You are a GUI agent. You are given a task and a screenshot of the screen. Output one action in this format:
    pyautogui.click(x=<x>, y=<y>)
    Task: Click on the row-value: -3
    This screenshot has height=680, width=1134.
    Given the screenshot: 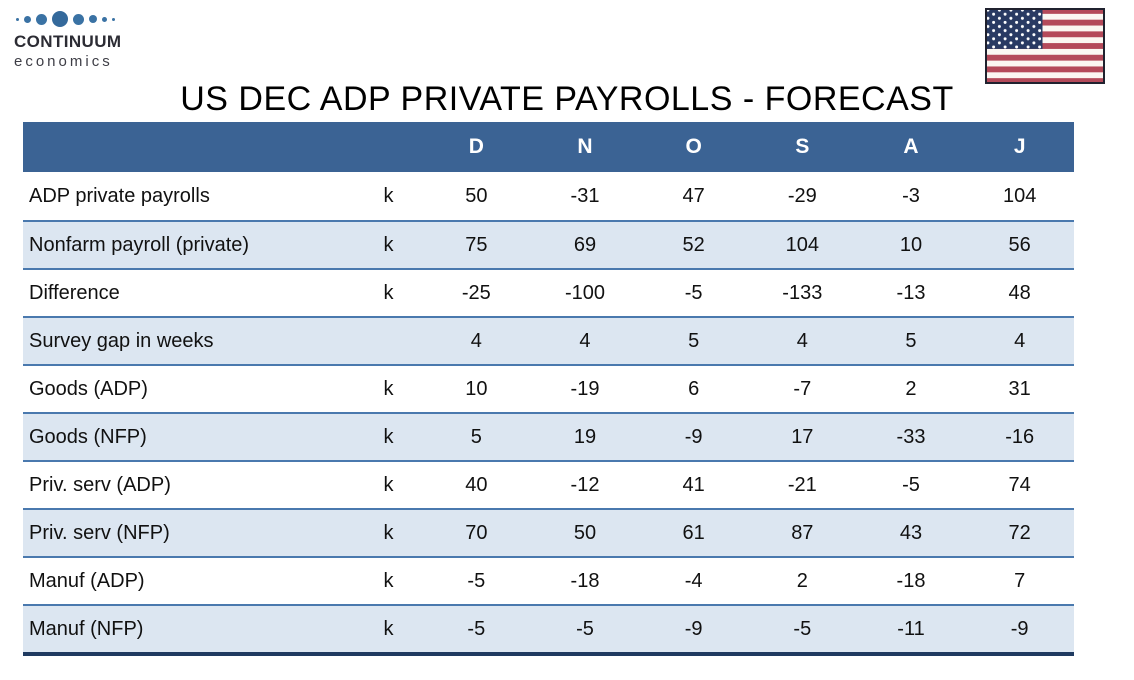 What is the action you would take?
    pyautogui.click(x=911, y=195)
    